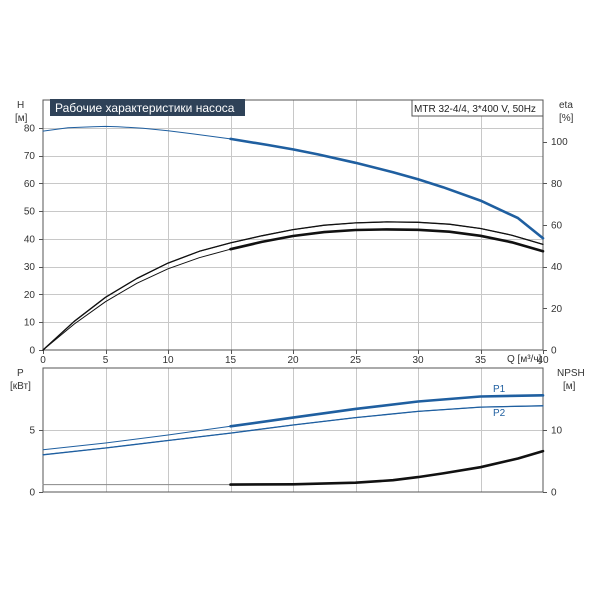 The width and height of the screenshot is (600, 600). What do you see at coordinates (20, 386) in the screenshot?
I see `p-axis-label-unit: [кВт]` at bounding box center [20, 386].